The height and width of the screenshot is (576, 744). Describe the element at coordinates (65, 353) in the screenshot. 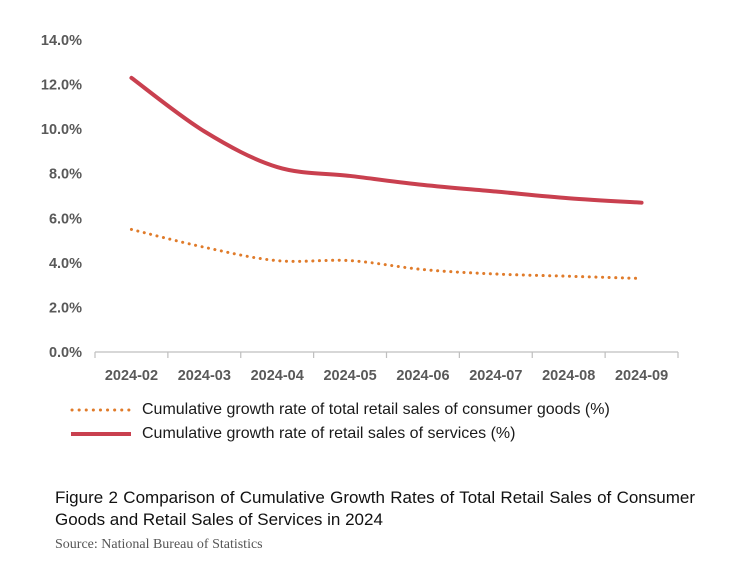

I see `y-tick-label: 0.0%` at that location.